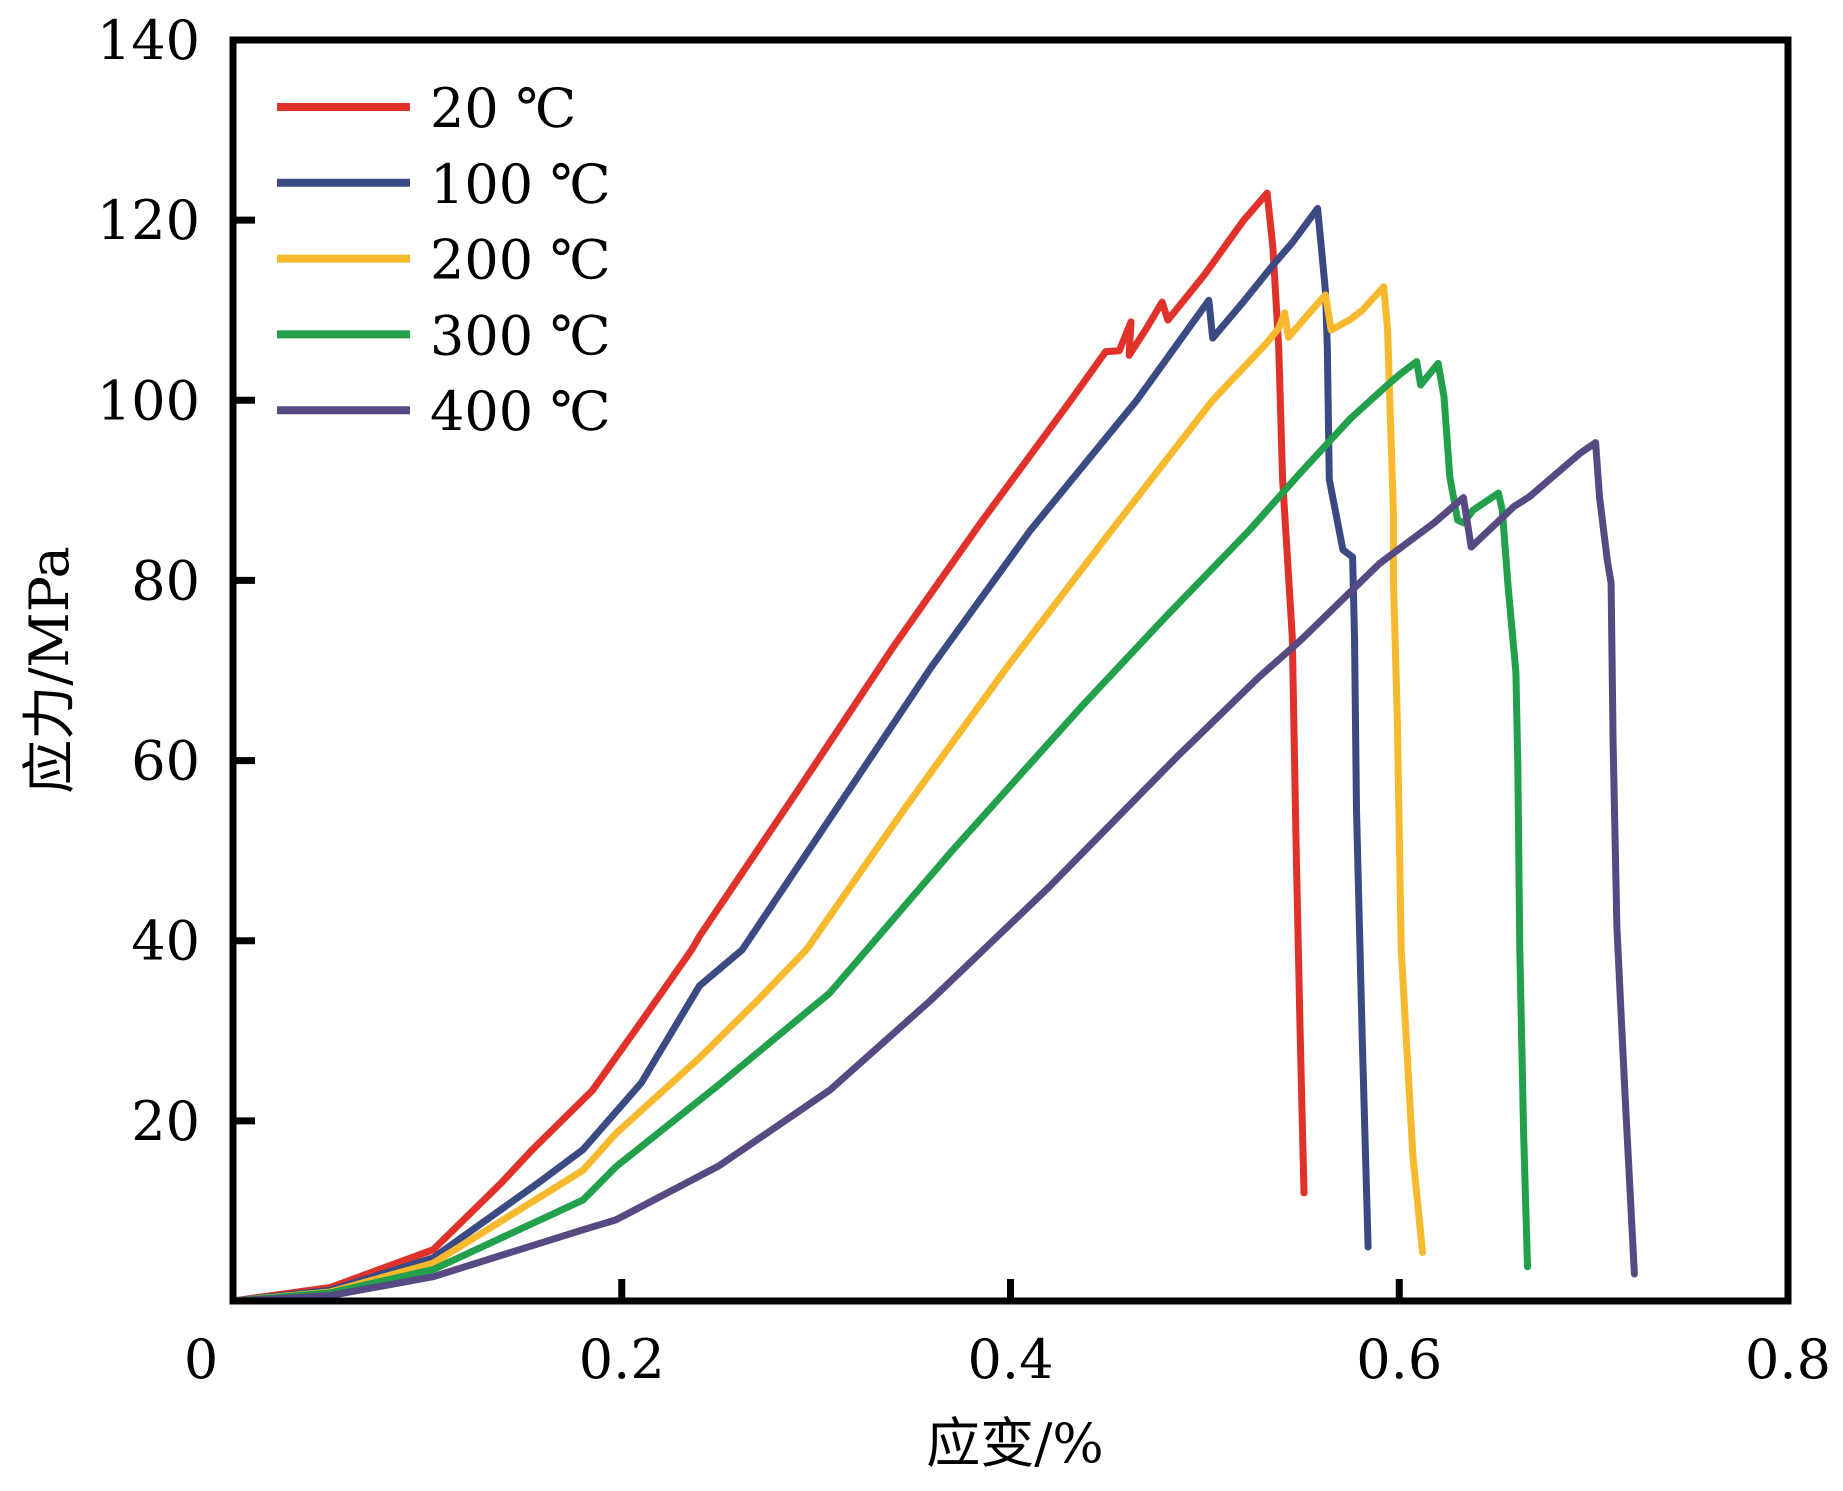 The width and height of the screenshot is (1843, 1491). What do you see at coordinates (503, 108) in the screenshot?
I see `legend-label-0: 20 ℃` at bounding box center [503, 108].